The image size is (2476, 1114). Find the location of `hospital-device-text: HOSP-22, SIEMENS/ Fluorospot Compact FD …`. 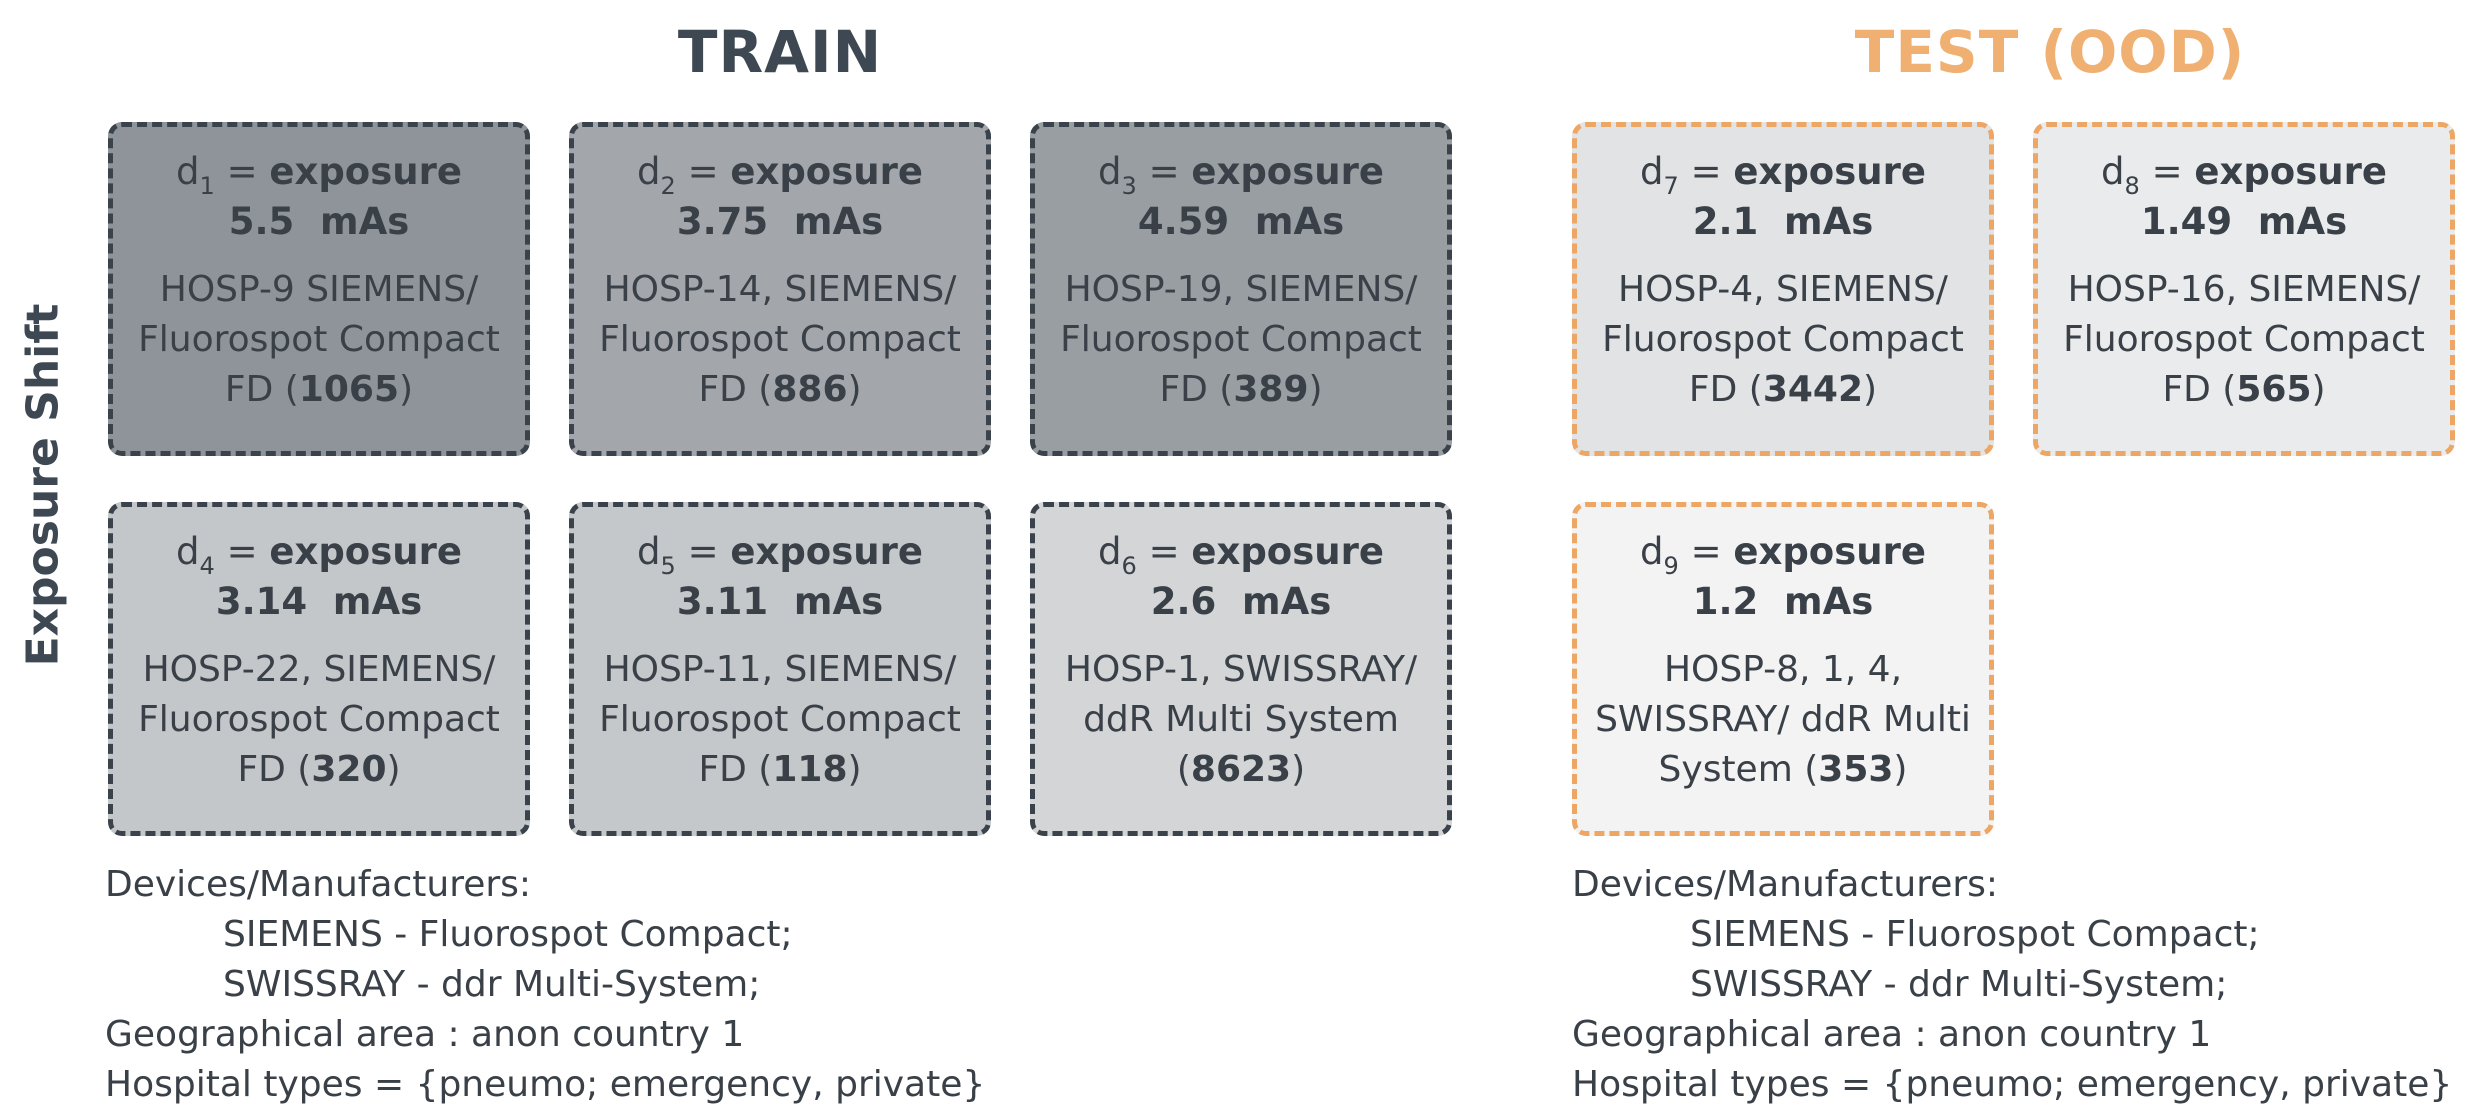

hospital-device-text: HOSP-22, SIEMENS/ Fluorospot Compact FD … is located at coordinates (319, 719).